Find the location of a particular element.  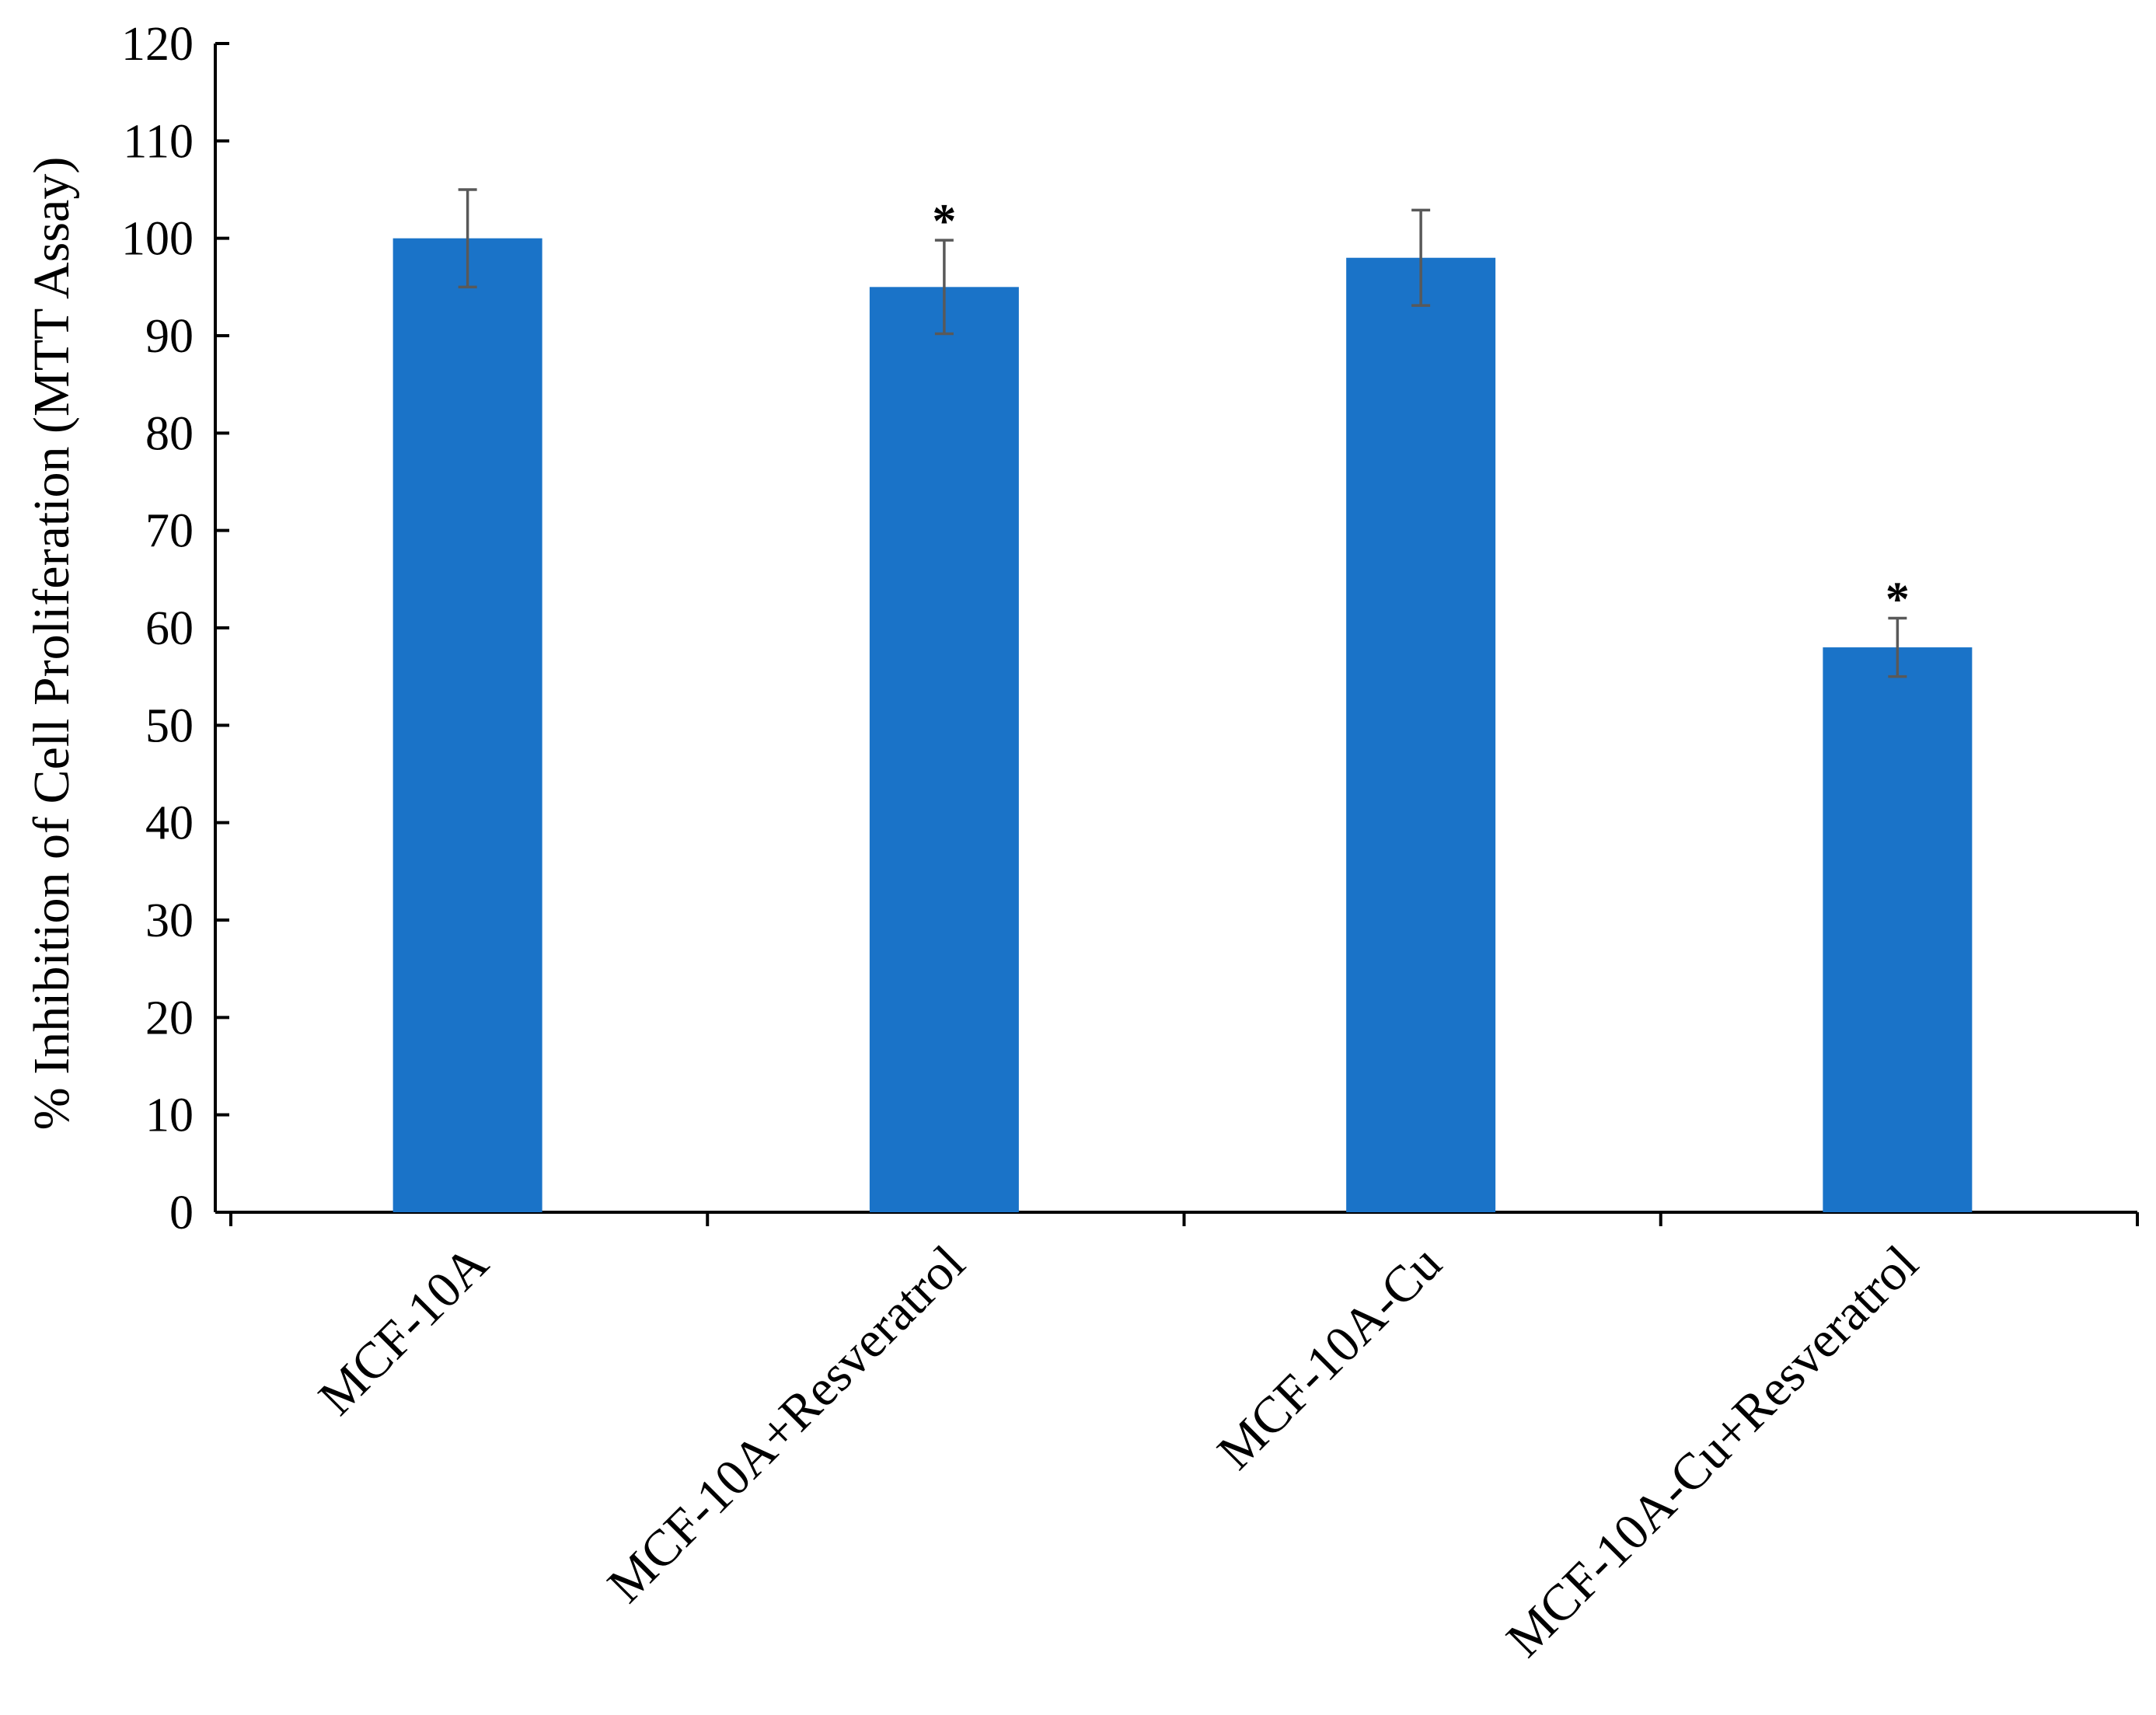

y-tick-label: 30 is located at coordinates (169, 920).